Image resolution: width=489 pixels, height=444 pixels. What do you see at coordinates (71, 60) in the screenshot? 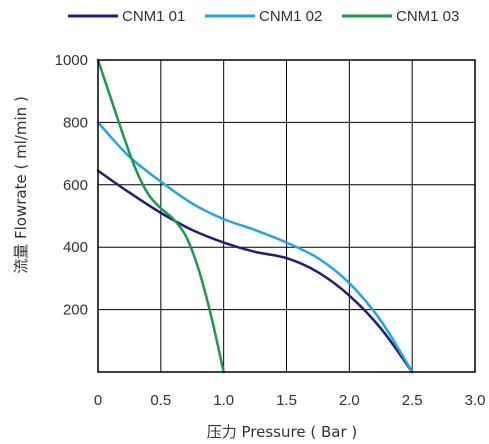
I see `y-tick-label: 1000` at bounding box center [71, 60].